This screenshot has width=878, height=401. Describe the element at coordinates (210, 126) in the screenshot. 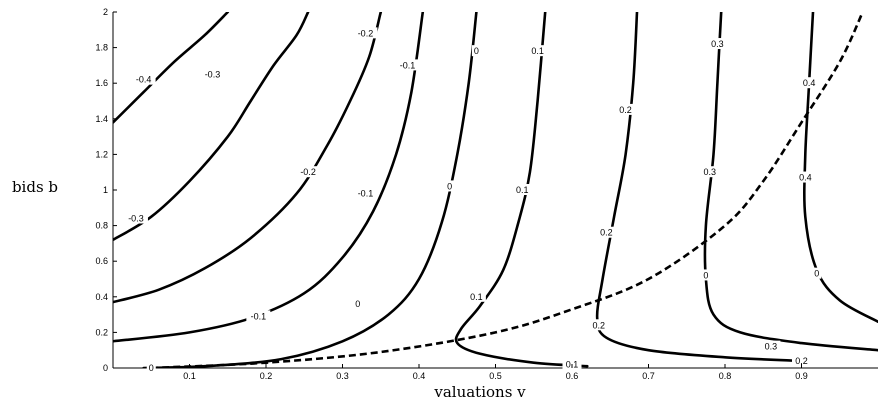

I see `contour-line--0.3` at that location.